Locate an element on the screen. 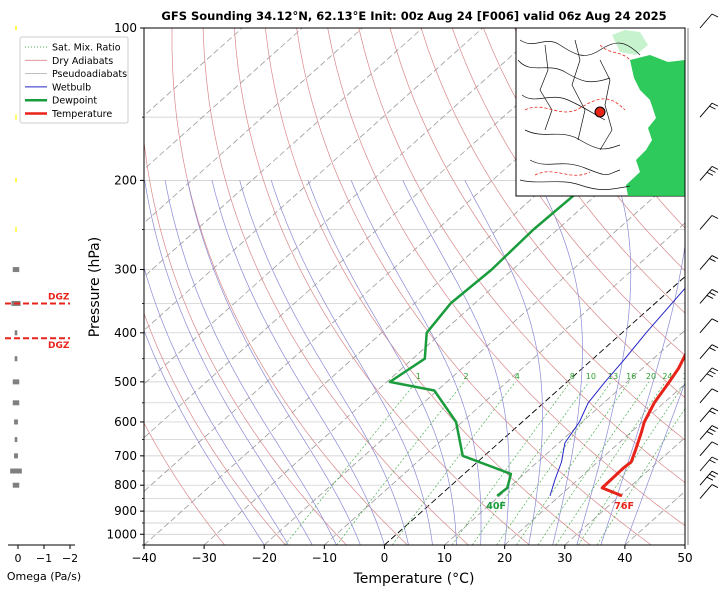 This screenshot has height=592, width=722. legend-entry: Dewpoint is located at coordinates (74, 101).